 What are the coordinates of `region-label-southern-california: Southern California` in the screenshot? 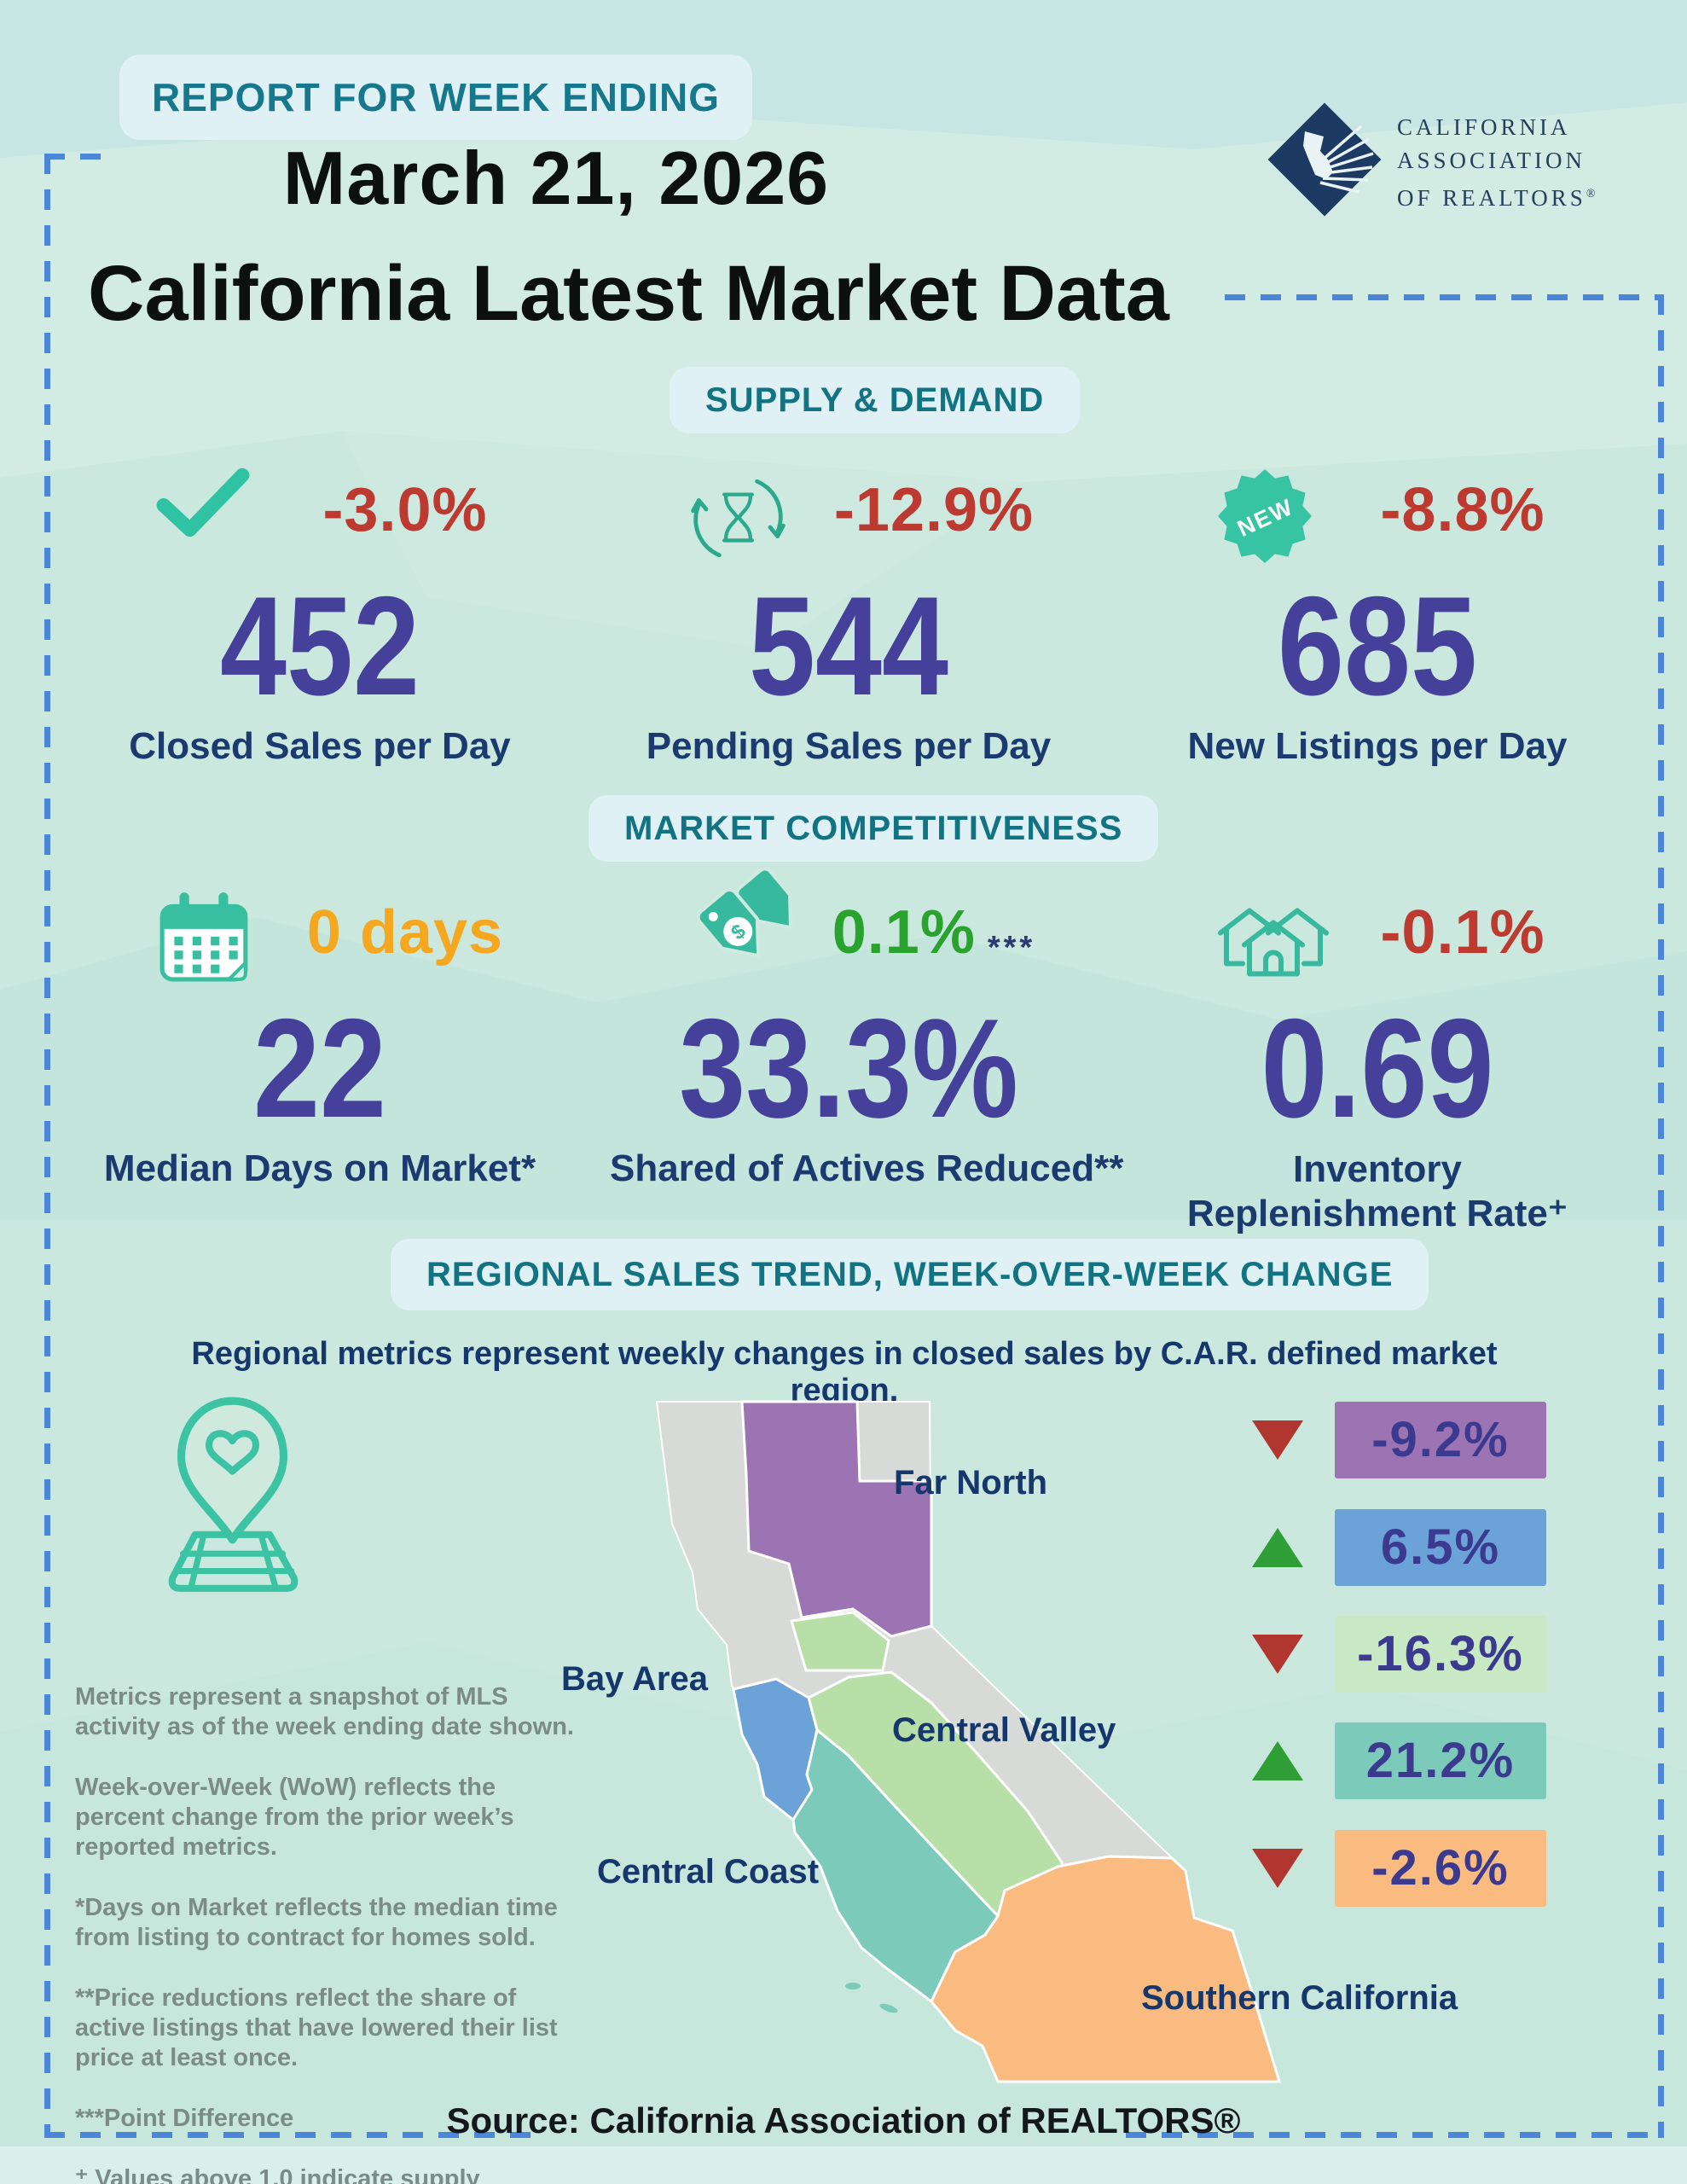 It's located at (1300, 1998).